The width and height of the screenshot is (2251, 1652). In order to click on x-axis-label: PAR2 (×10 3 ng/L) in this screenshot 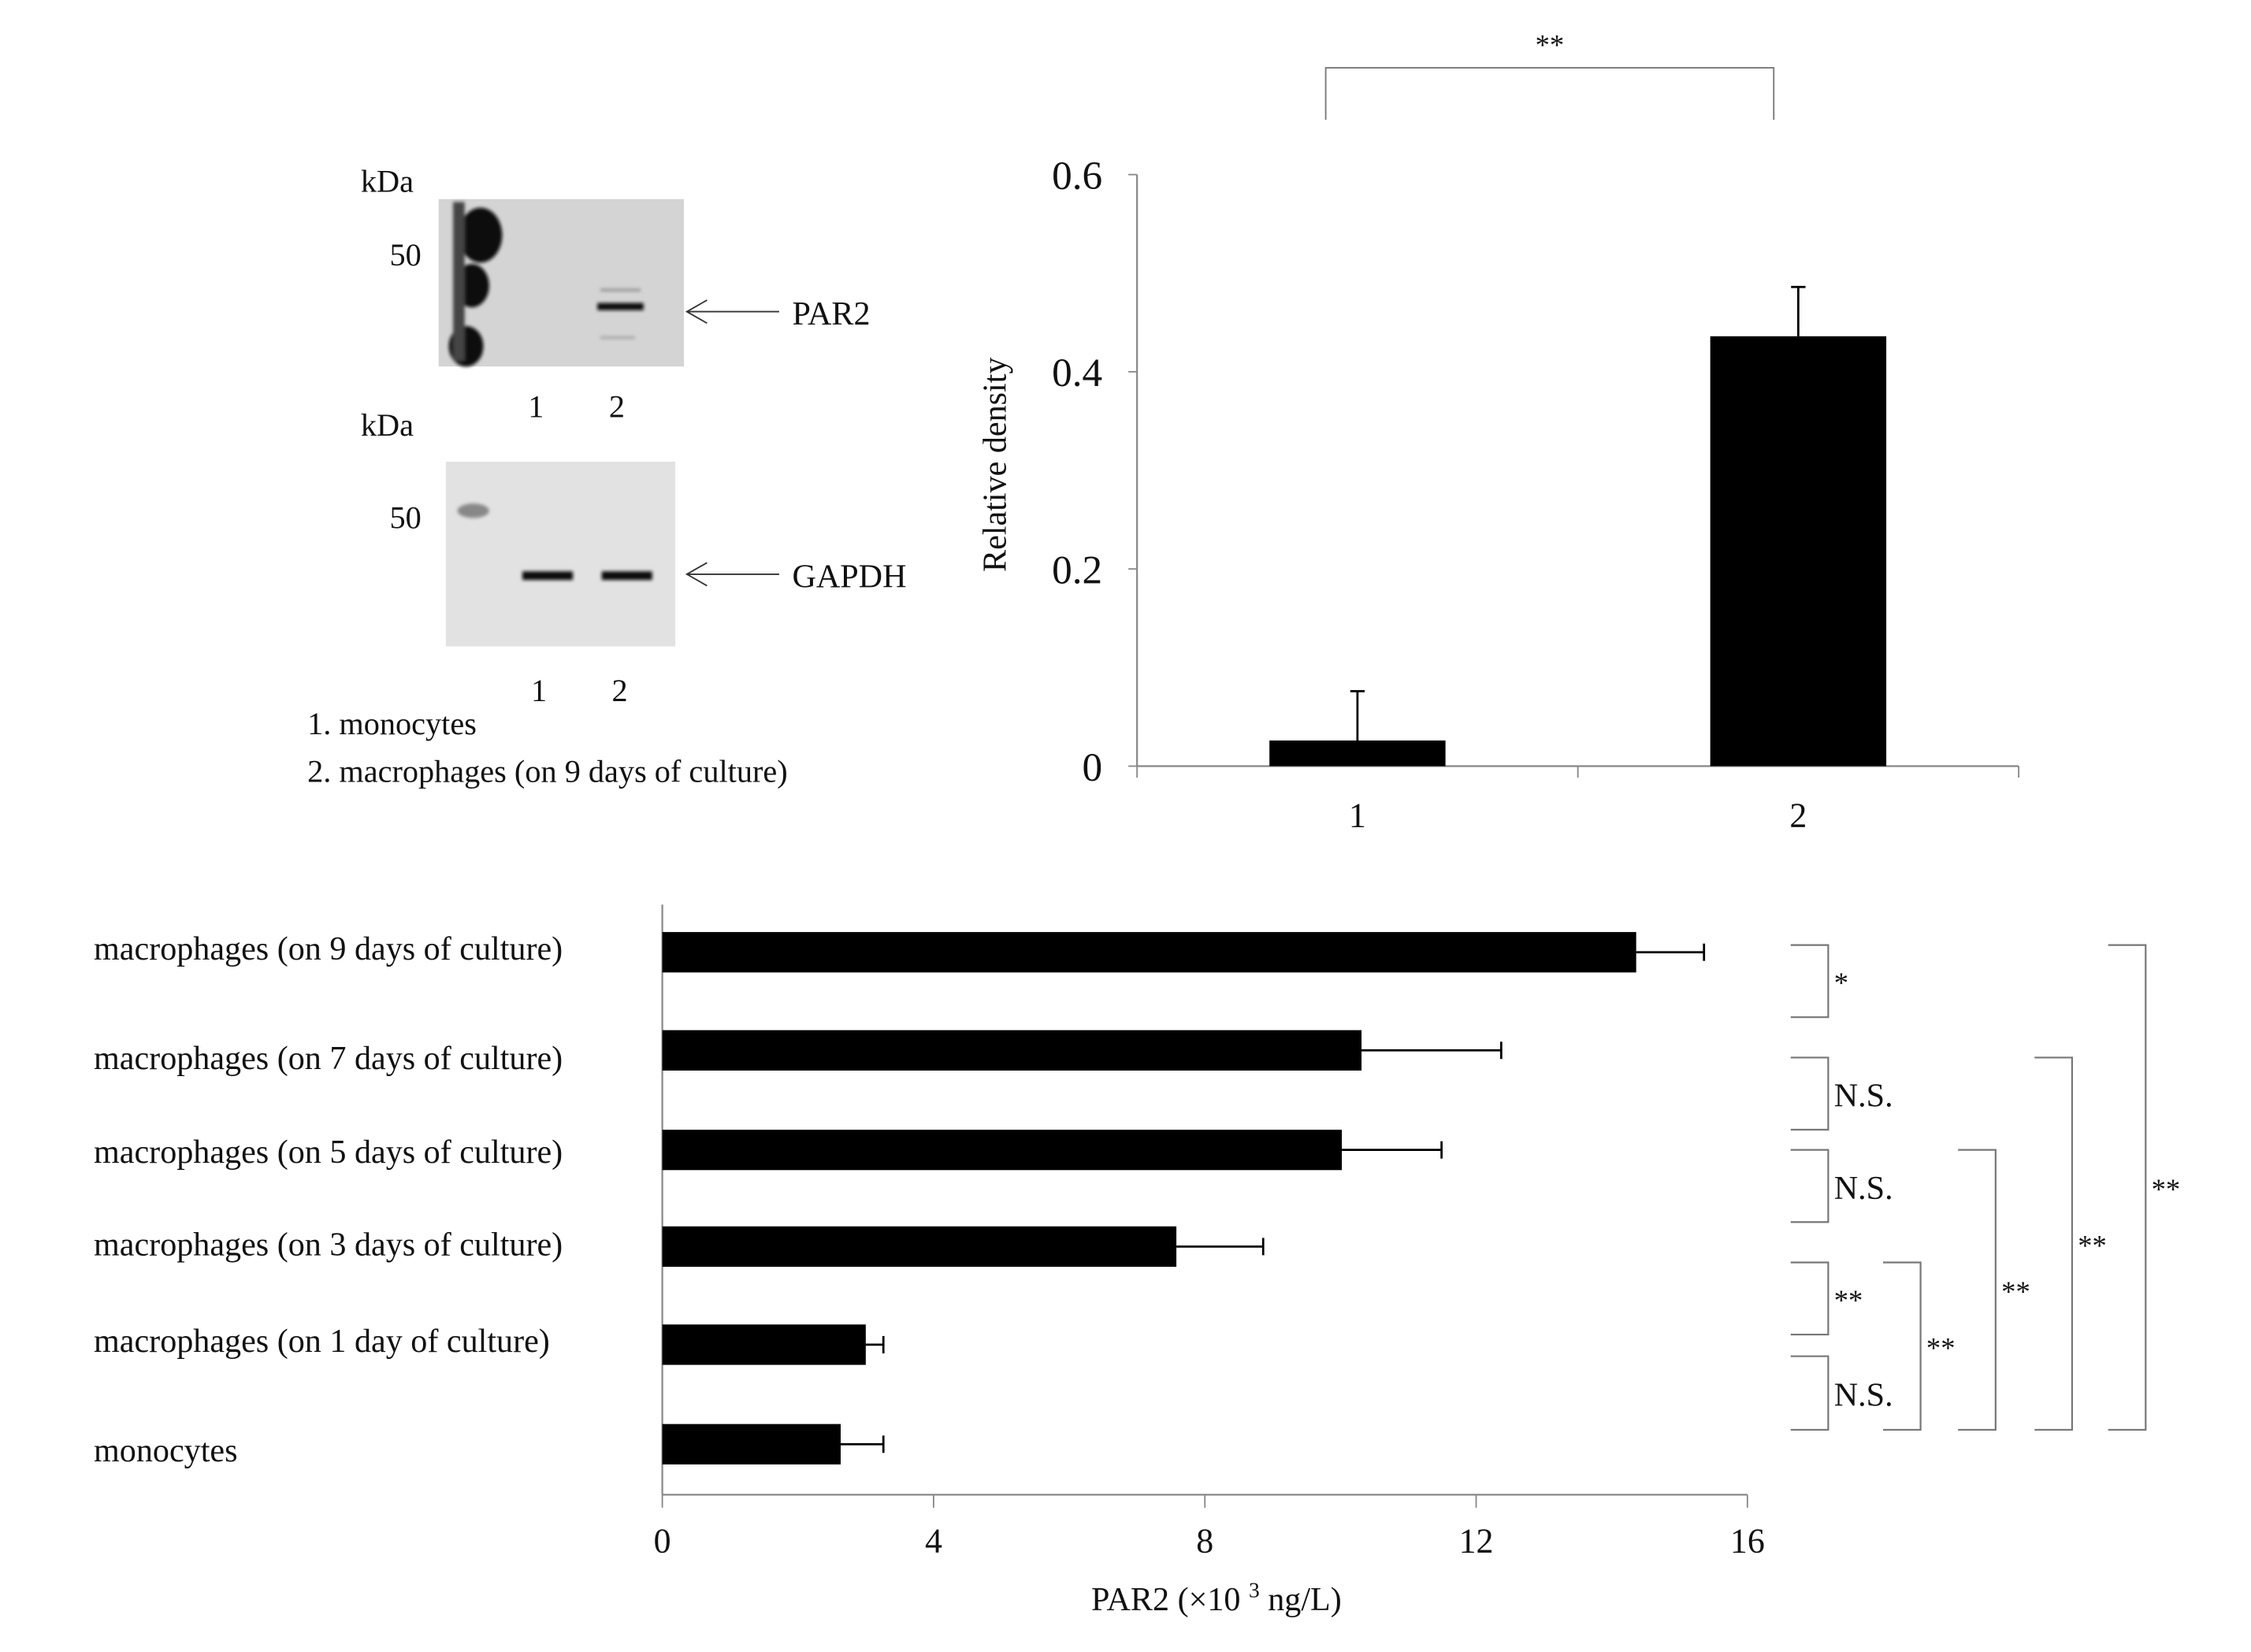, I will do `click(1216, 1597)`.